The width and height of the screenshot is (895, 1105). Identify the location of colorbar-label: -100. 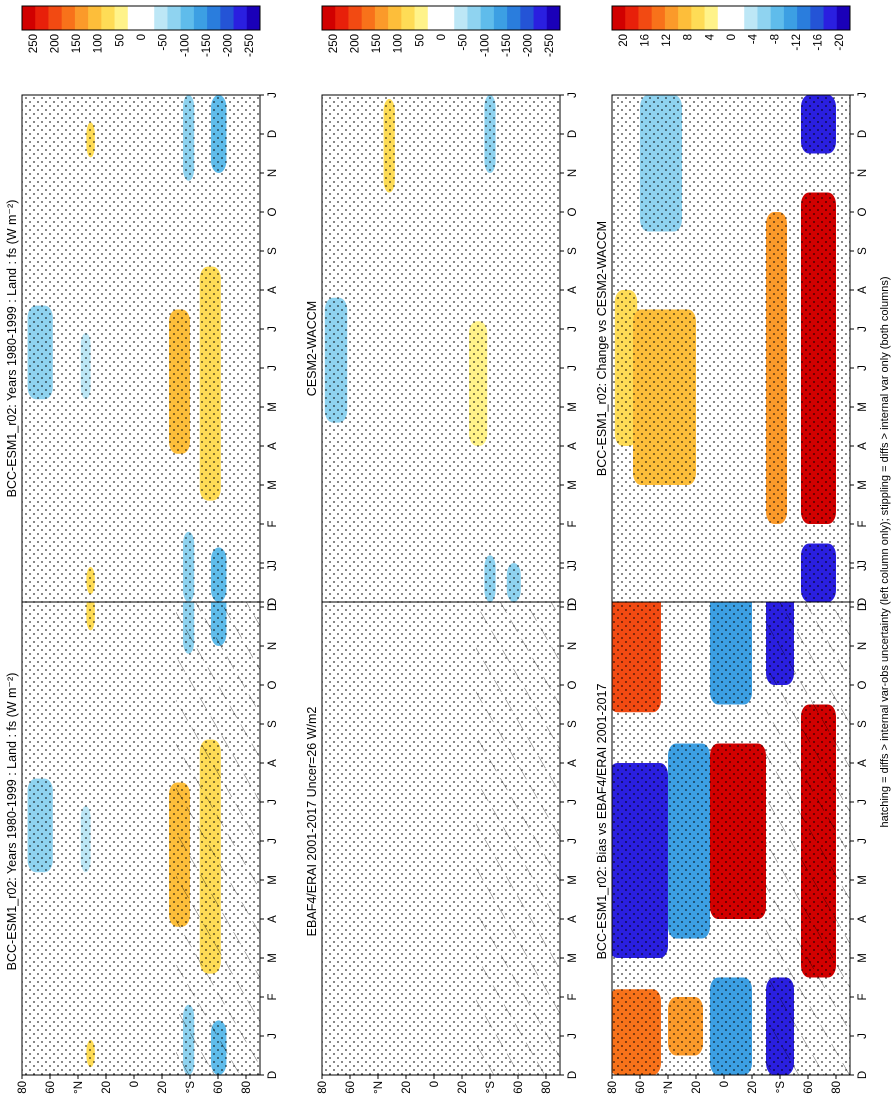
(485, 45).